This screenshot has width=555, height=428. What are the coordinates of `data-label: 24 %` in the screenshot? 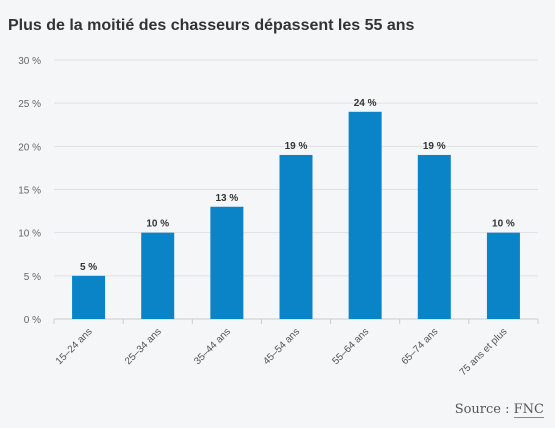 It's located at (365, 103).